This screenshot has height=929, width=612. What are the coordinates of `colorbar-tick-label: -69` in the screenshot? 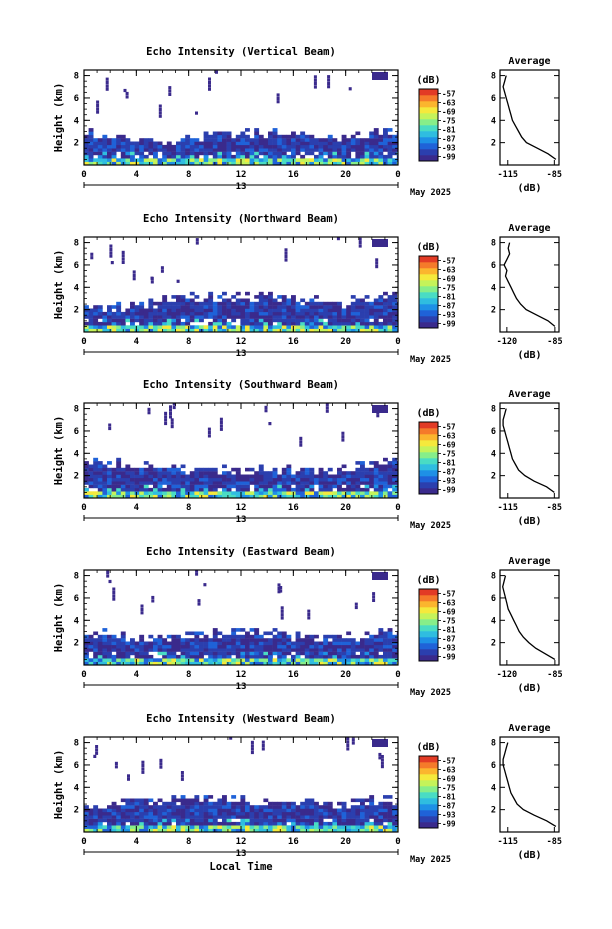 It's located at (449, 779).